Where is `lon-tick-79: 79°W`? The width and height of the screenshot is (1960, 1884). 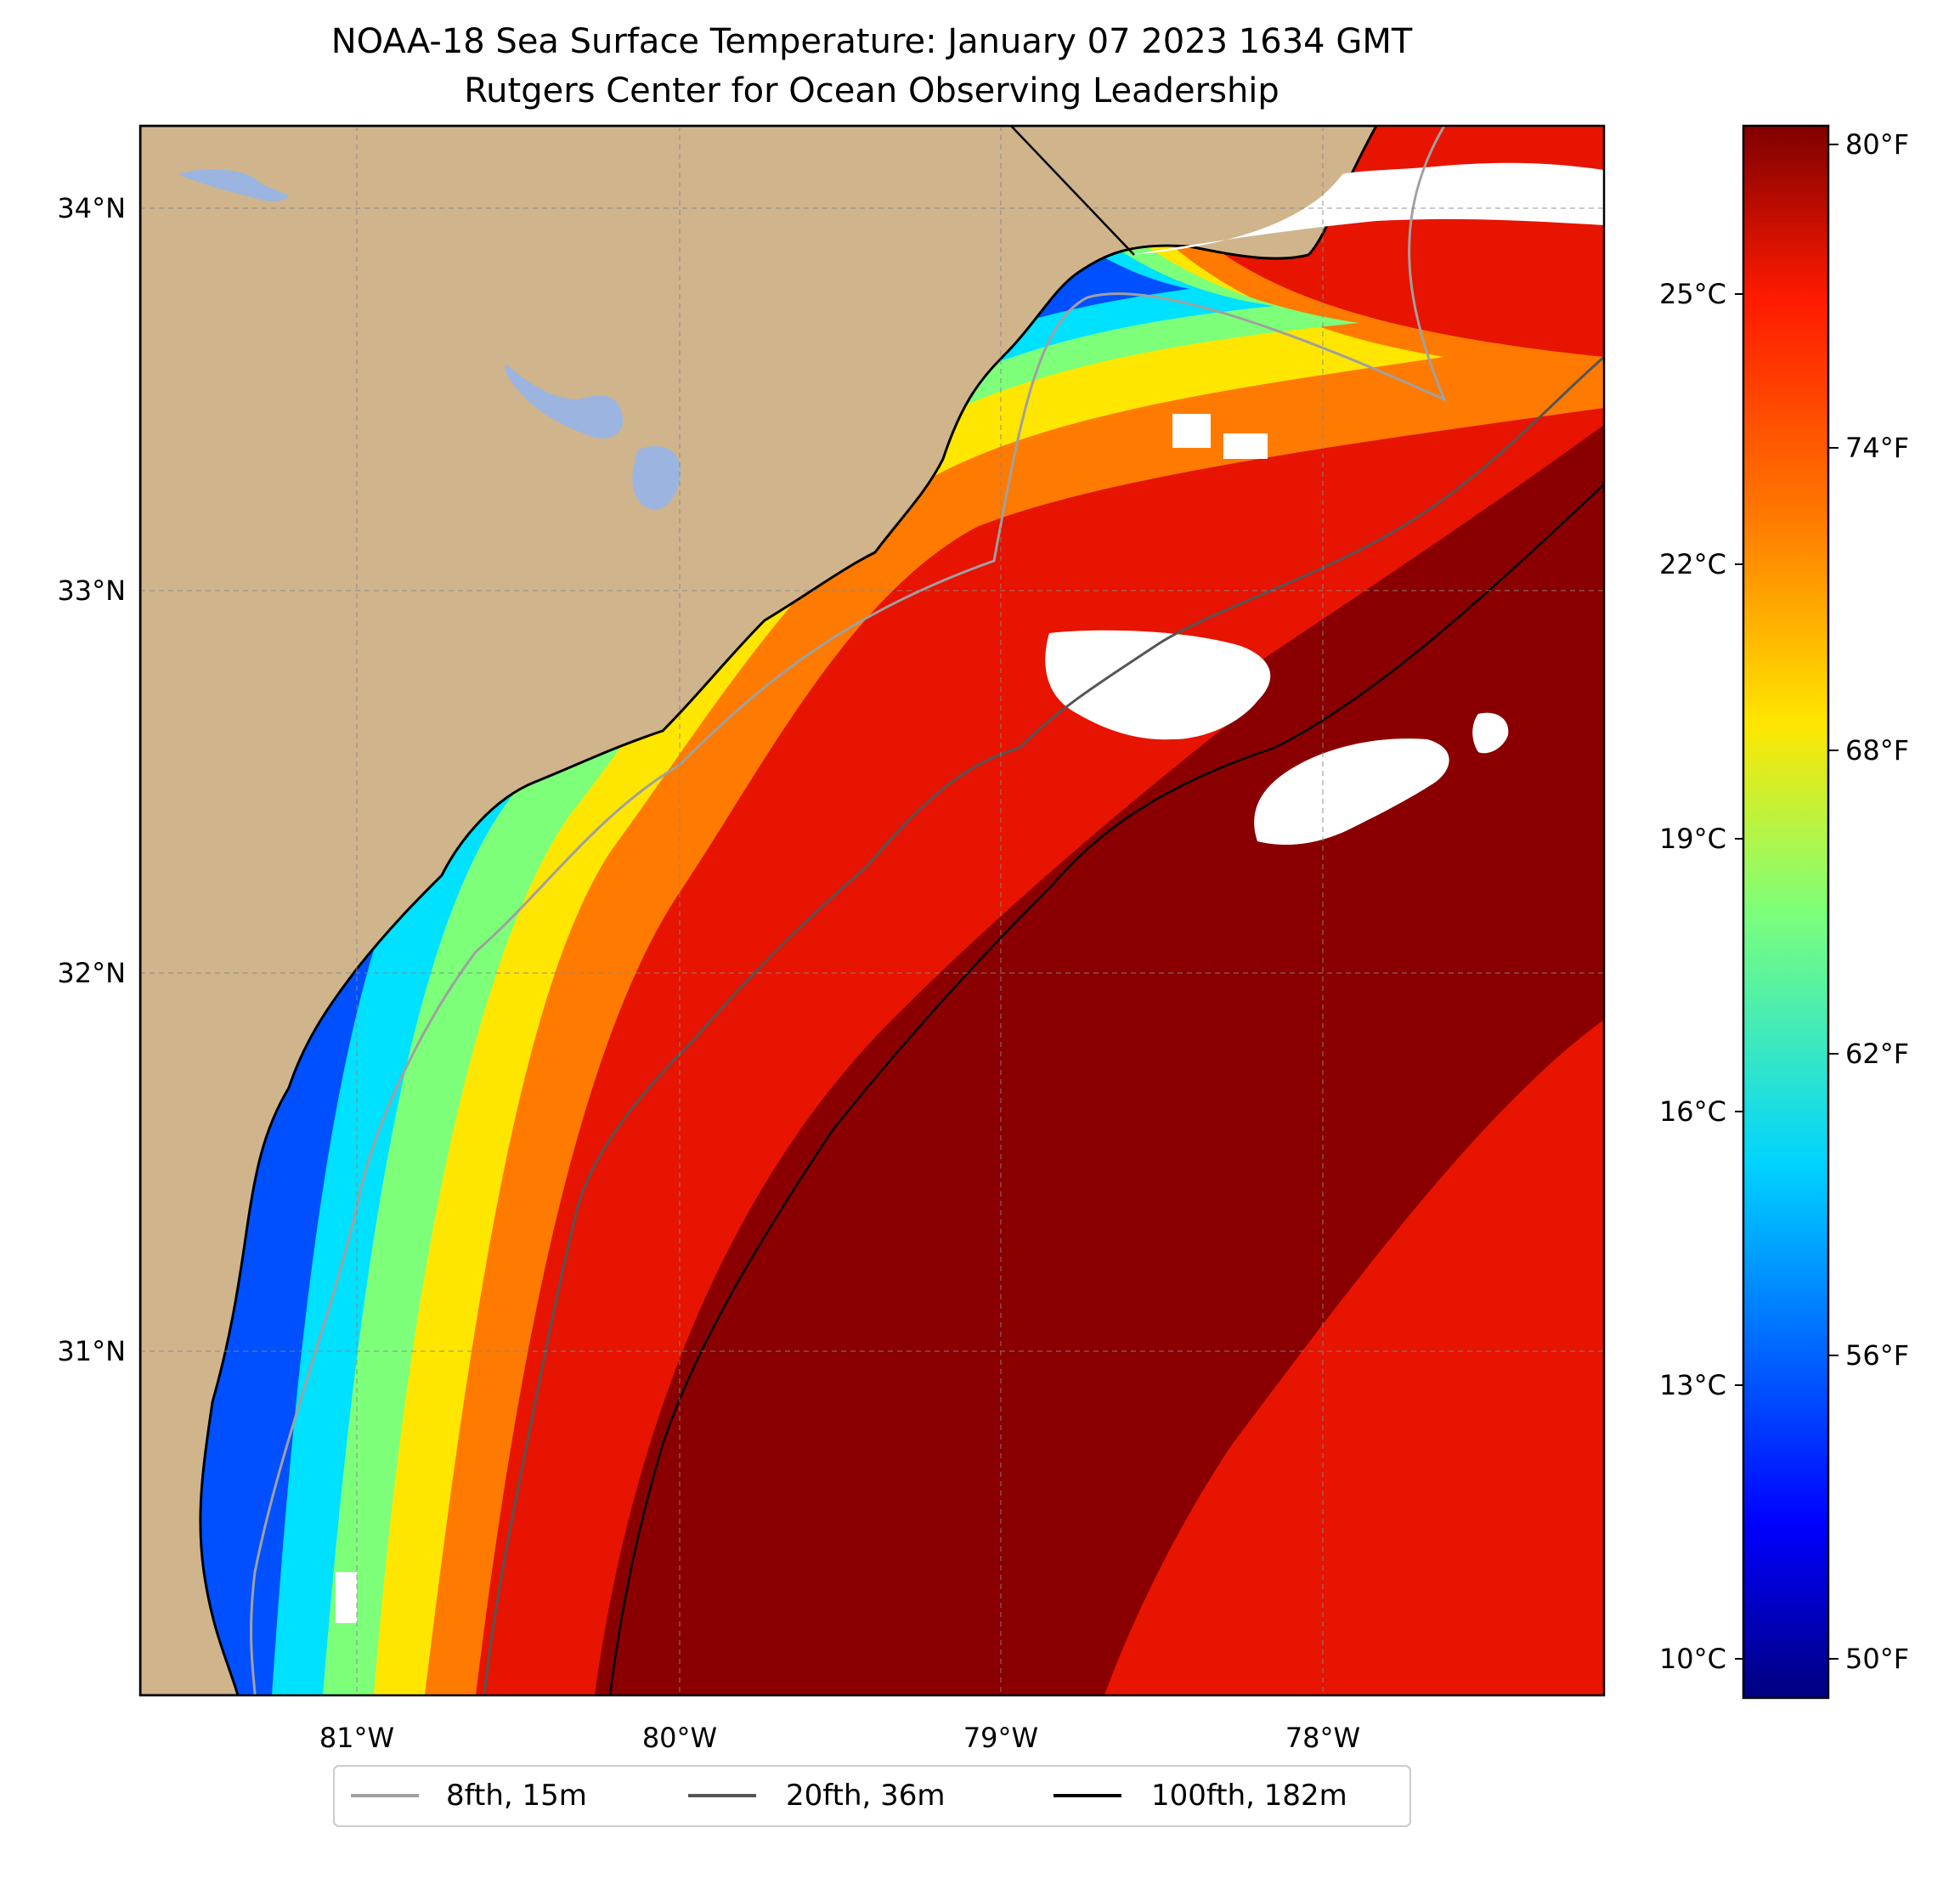 lon-tick-79: 79°W is located at coordinates (1000, 1738).